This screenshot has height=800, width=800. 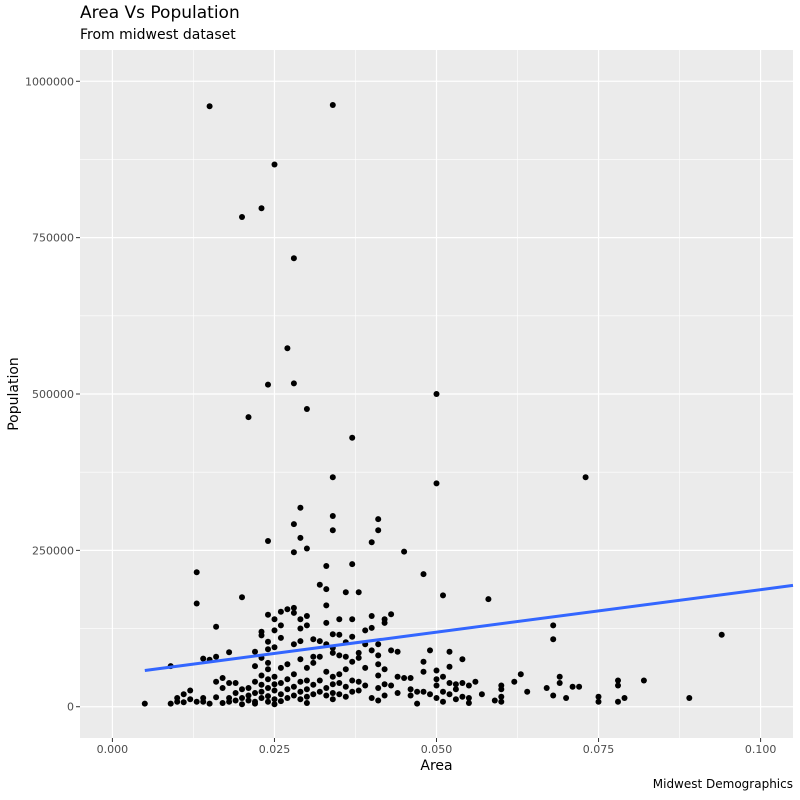 I want to click on x-tick-label: 0.100, so click(x=761, y=749).